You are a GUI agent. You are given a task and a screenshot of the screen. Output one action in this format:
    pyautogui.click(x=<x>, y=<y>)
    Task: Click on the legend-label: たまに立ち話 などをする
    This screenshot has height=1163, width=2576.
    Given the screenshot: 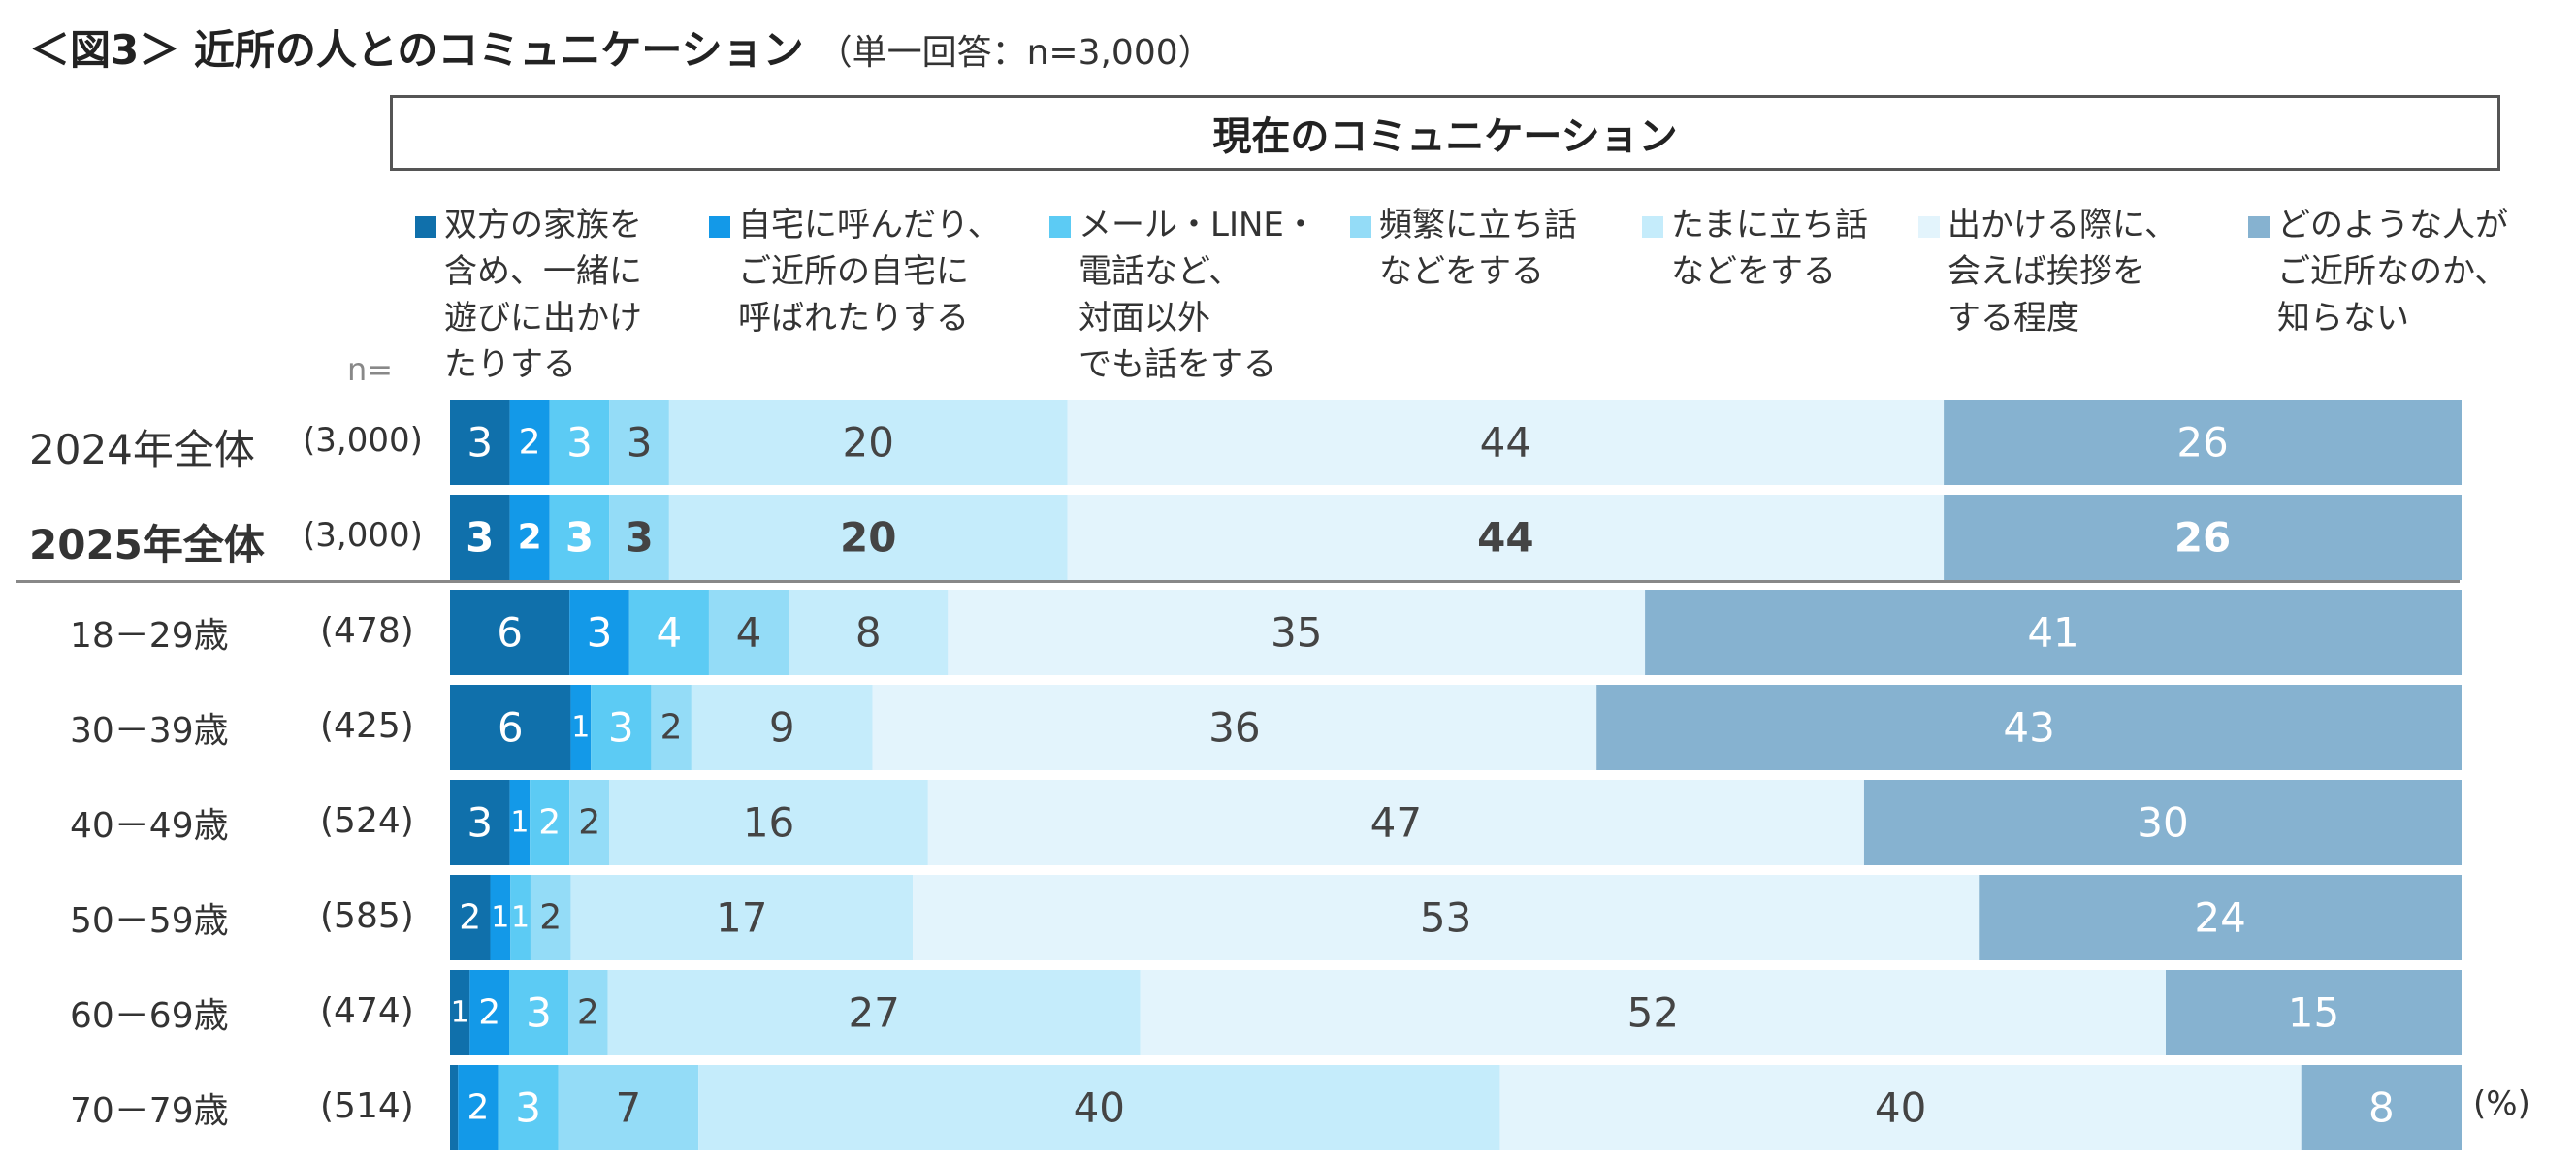 What is the action you would take?
    pyautogui.click(x=1769, y=248)
    